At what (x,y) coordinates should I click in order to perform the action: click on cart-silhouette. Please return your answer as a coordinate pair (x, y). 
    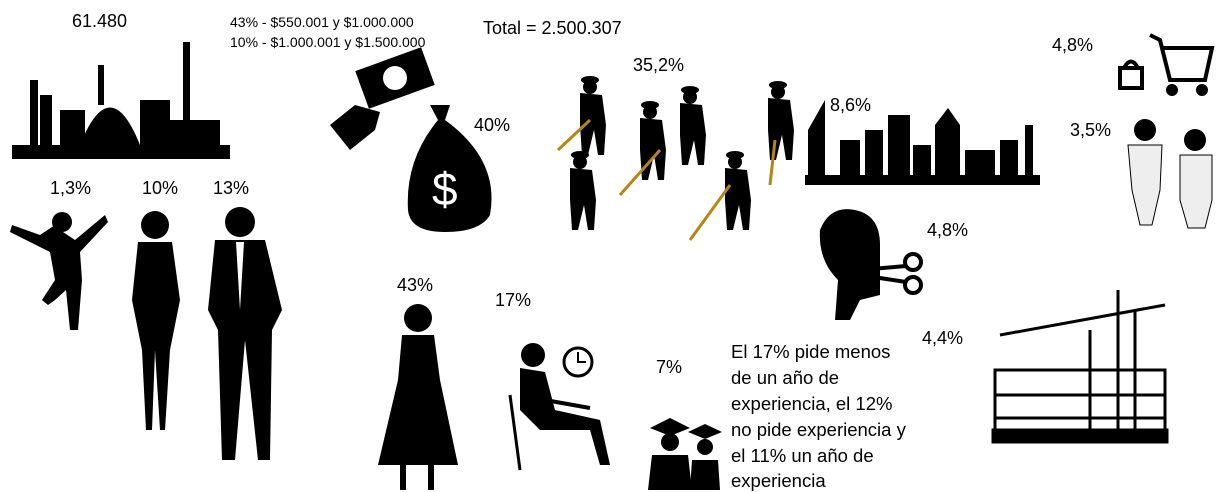
    Looking at the image, I should click on (1166, 64).